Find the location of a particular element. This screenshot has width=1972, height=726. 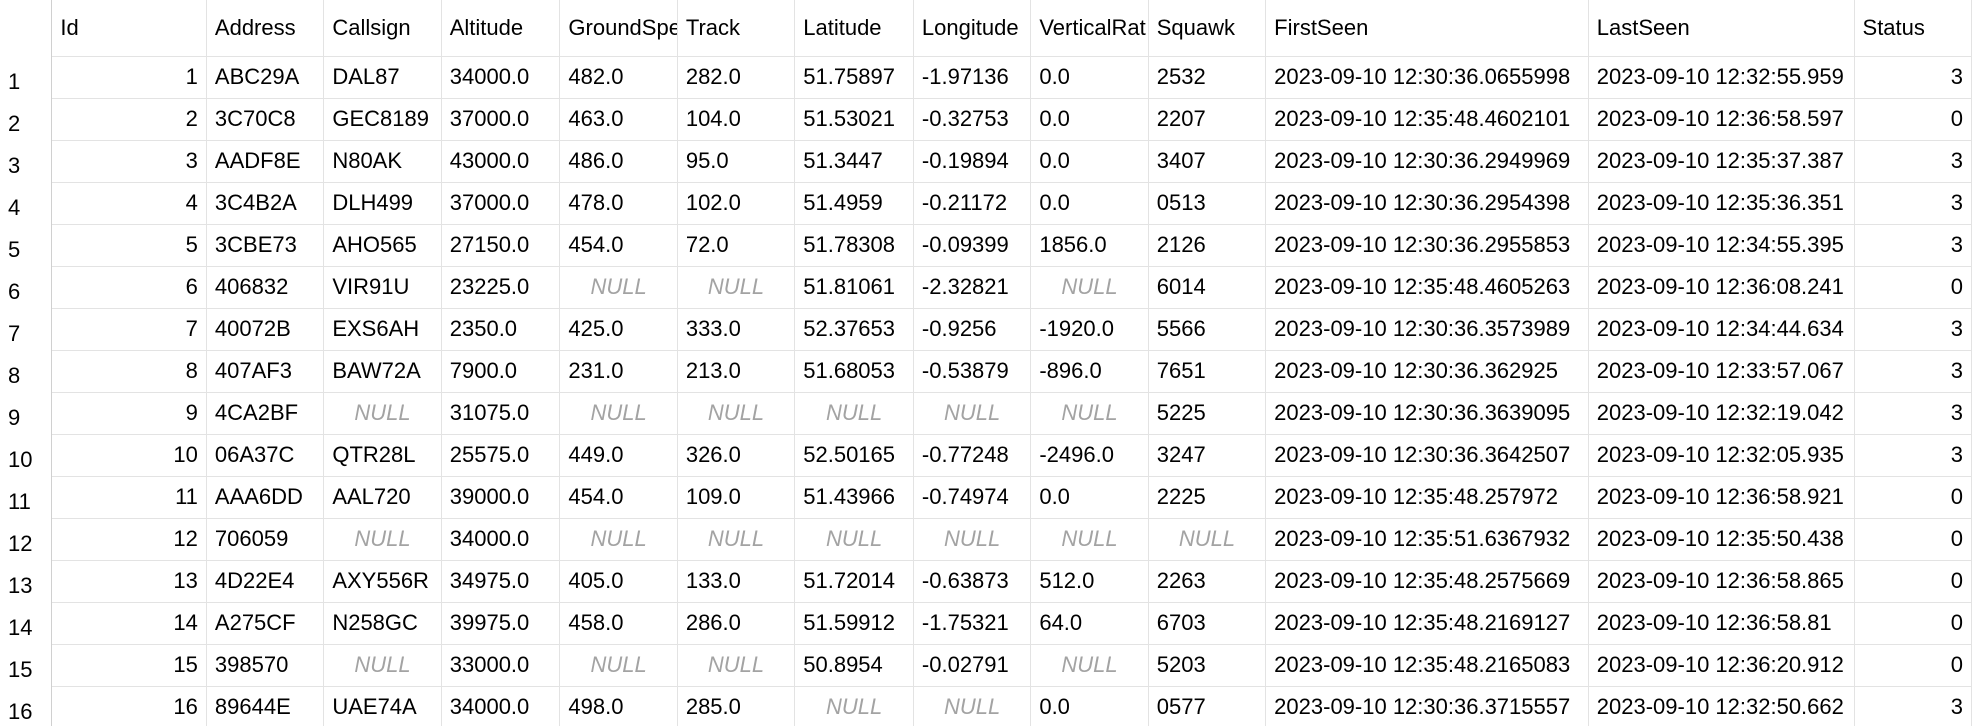

cell-callsign: GEC8189 is located at coordinates (382, 119).